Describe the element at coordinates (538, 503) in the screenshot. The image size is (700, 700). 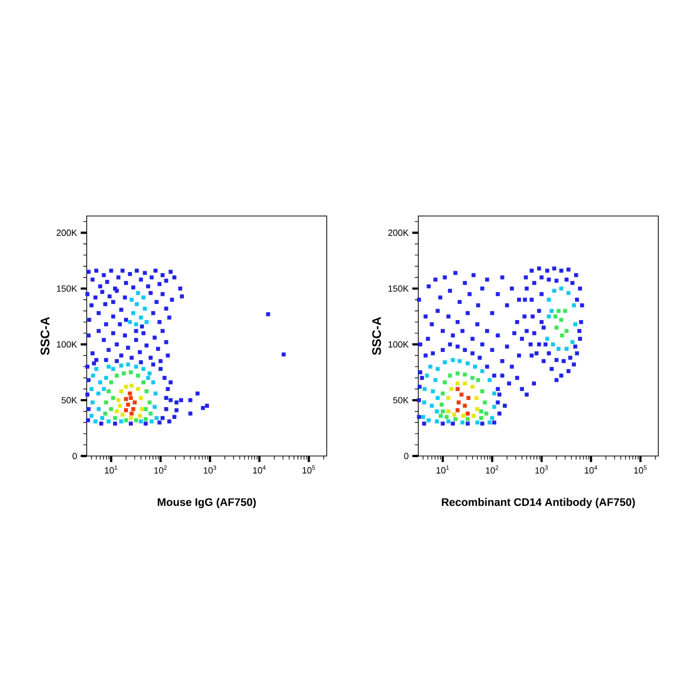
I see `x-axis-title: Recombinant CD14 Antibody (AF750)` at that location.